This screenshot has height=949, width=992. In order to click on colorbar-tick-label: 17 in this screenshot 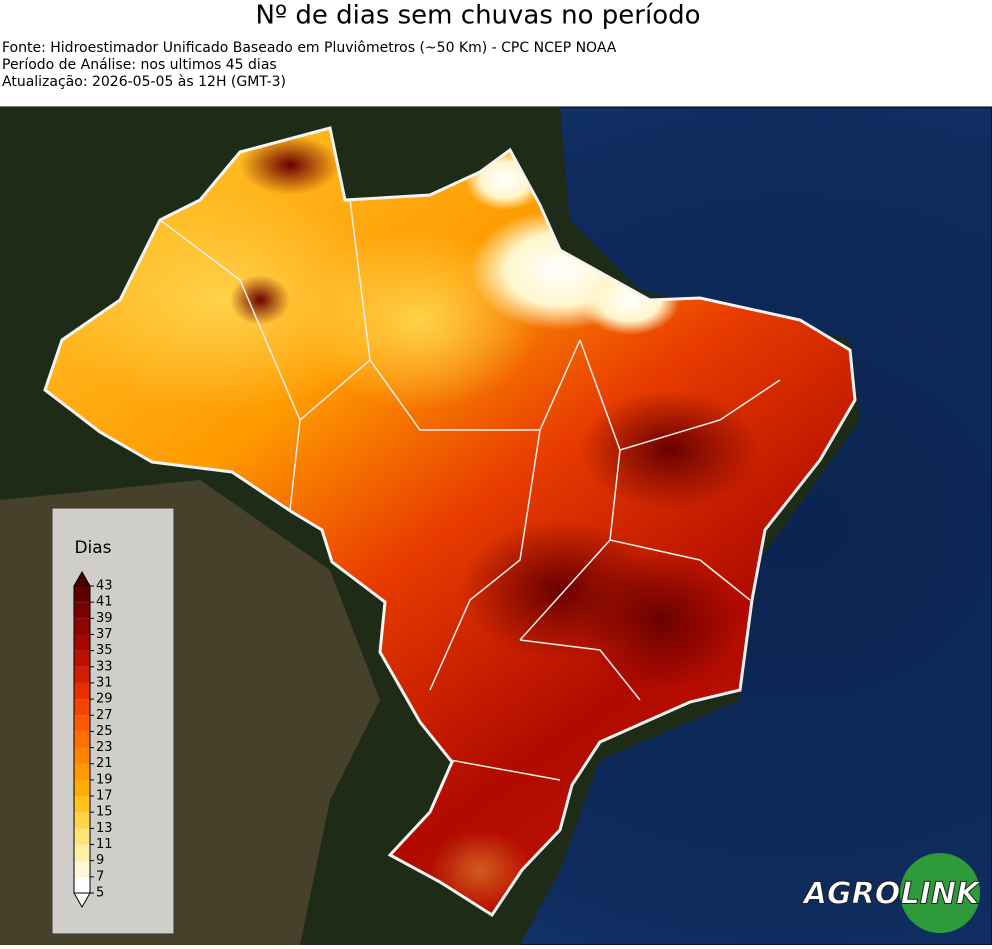, I will do `click(104, 796)`.